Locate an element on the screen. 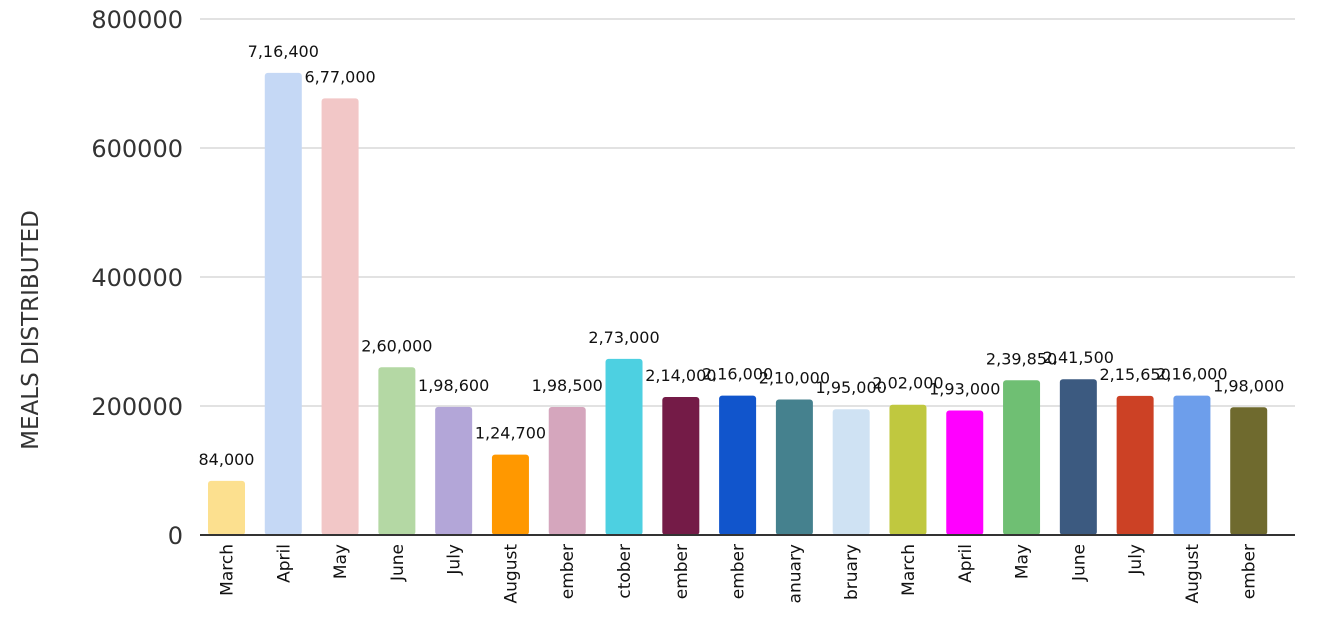 The width and height of the screenshot is (1320, 620). data-label: 2,60,000 is located at coordinates (396, 345).